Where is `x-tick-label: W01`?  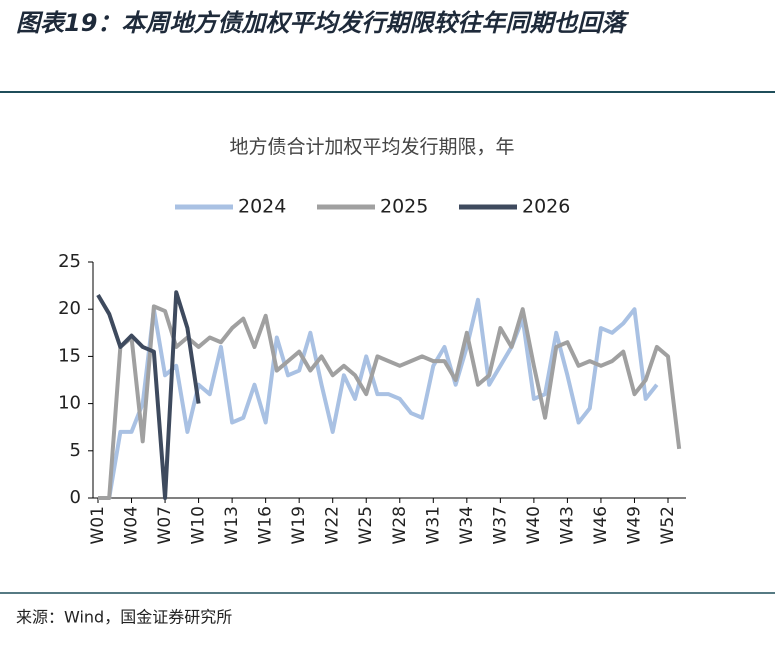 x-tick-label: W01 is located at coordinates (98, 525).